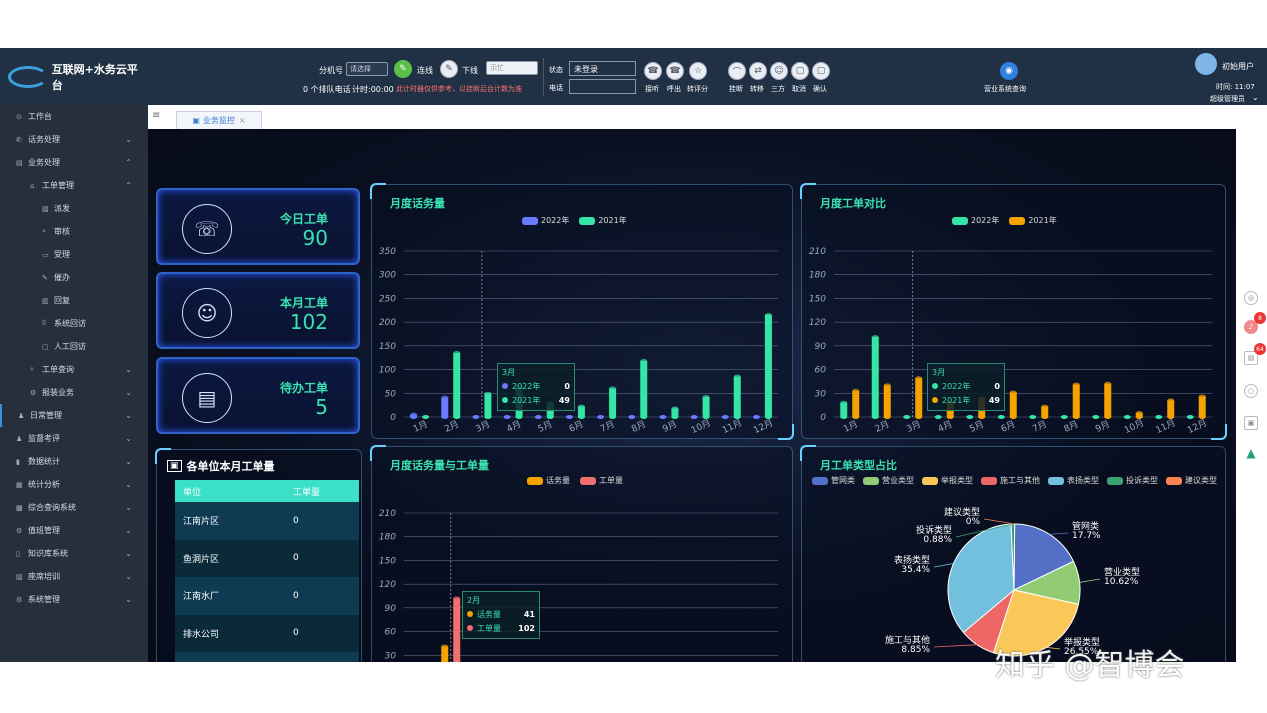 This screenshot has width=1267, height=713. I want to click on legend-item: 话务量, so click(548, 480).